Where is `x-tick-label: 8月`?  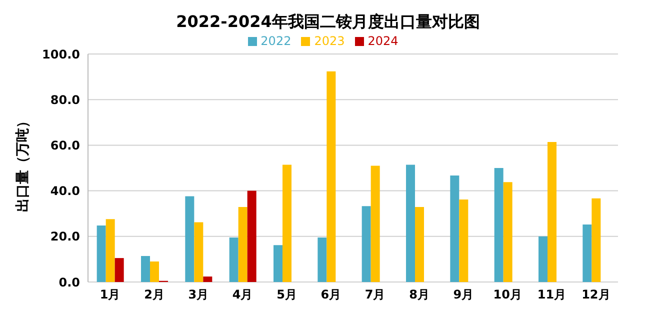 x-tick-label: 8月 is located at coordinates (419, 295).